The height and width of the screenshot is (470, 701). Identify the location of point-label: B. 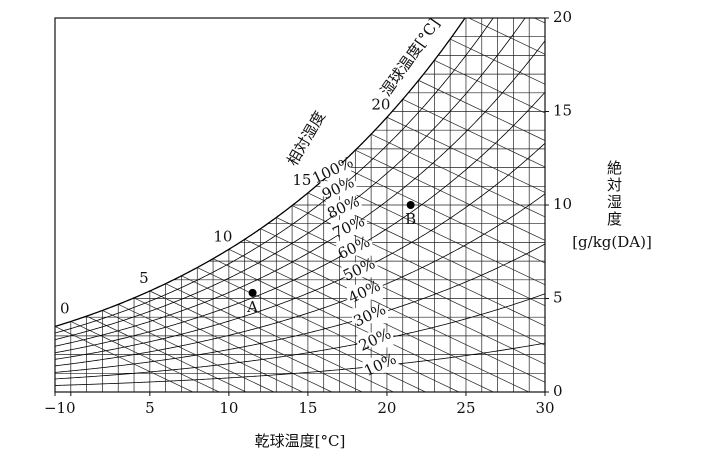
(410, 219).